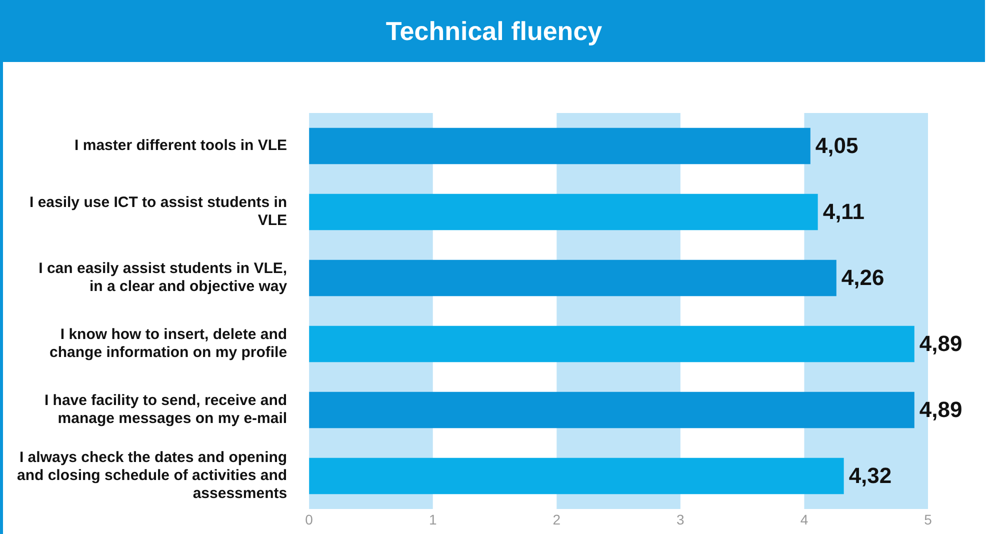  Describe the element at coordinates (494, 31) in the screenshot. I see `chart-title: Technical fluency` at that location.